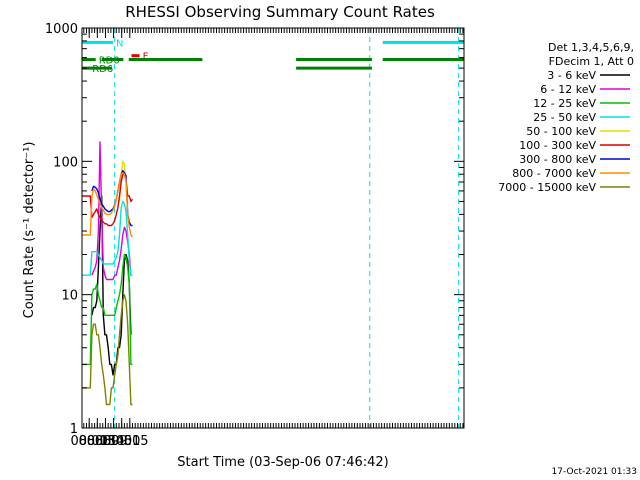 This screenshot has height=480, width=640. I want to click on status-label-rd0: RD0, so click(109, 61).